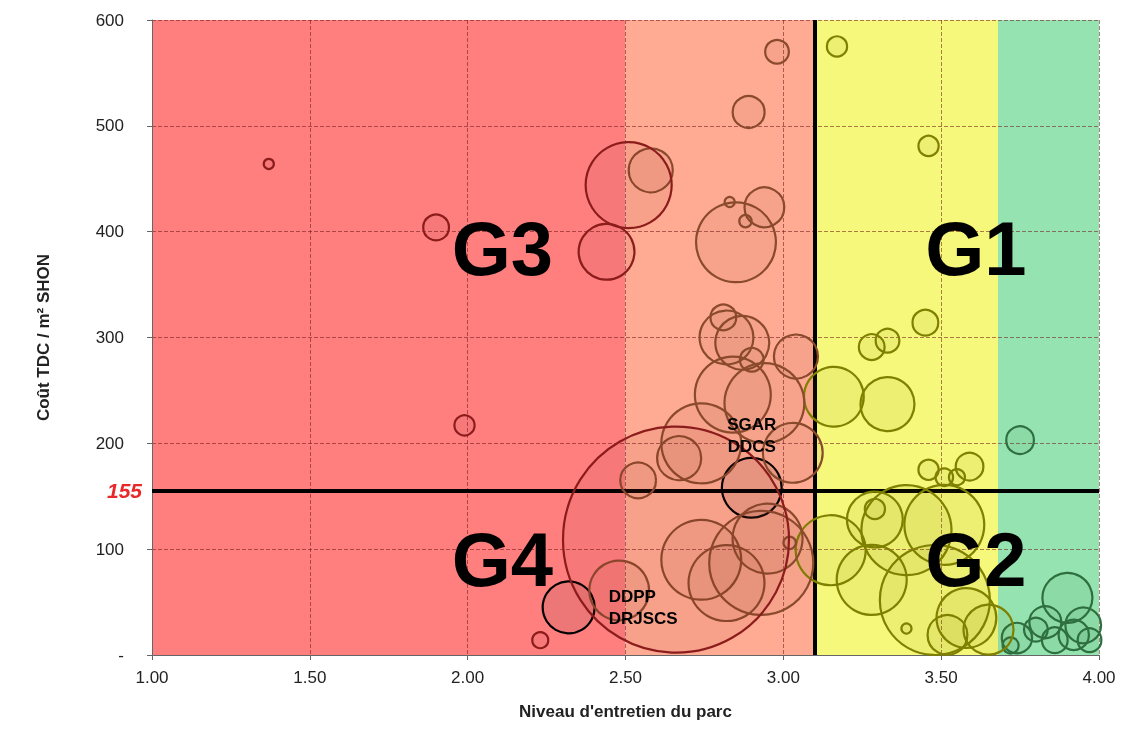  What do you see at coordinates (752, 436) in the screenshot?
I see `annotation: SGAR DDCS` at bounding box center [752, 436].